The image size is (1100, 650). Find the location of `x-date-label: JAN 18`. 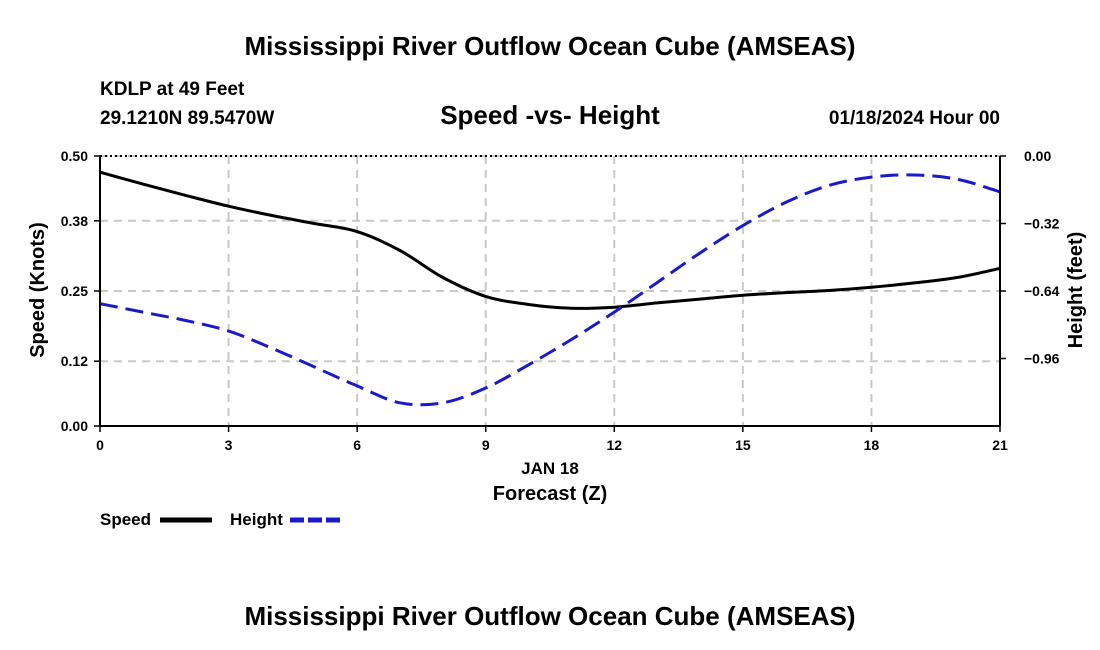

x-date-label: JAN 18 is located at coordinates (550, 468).